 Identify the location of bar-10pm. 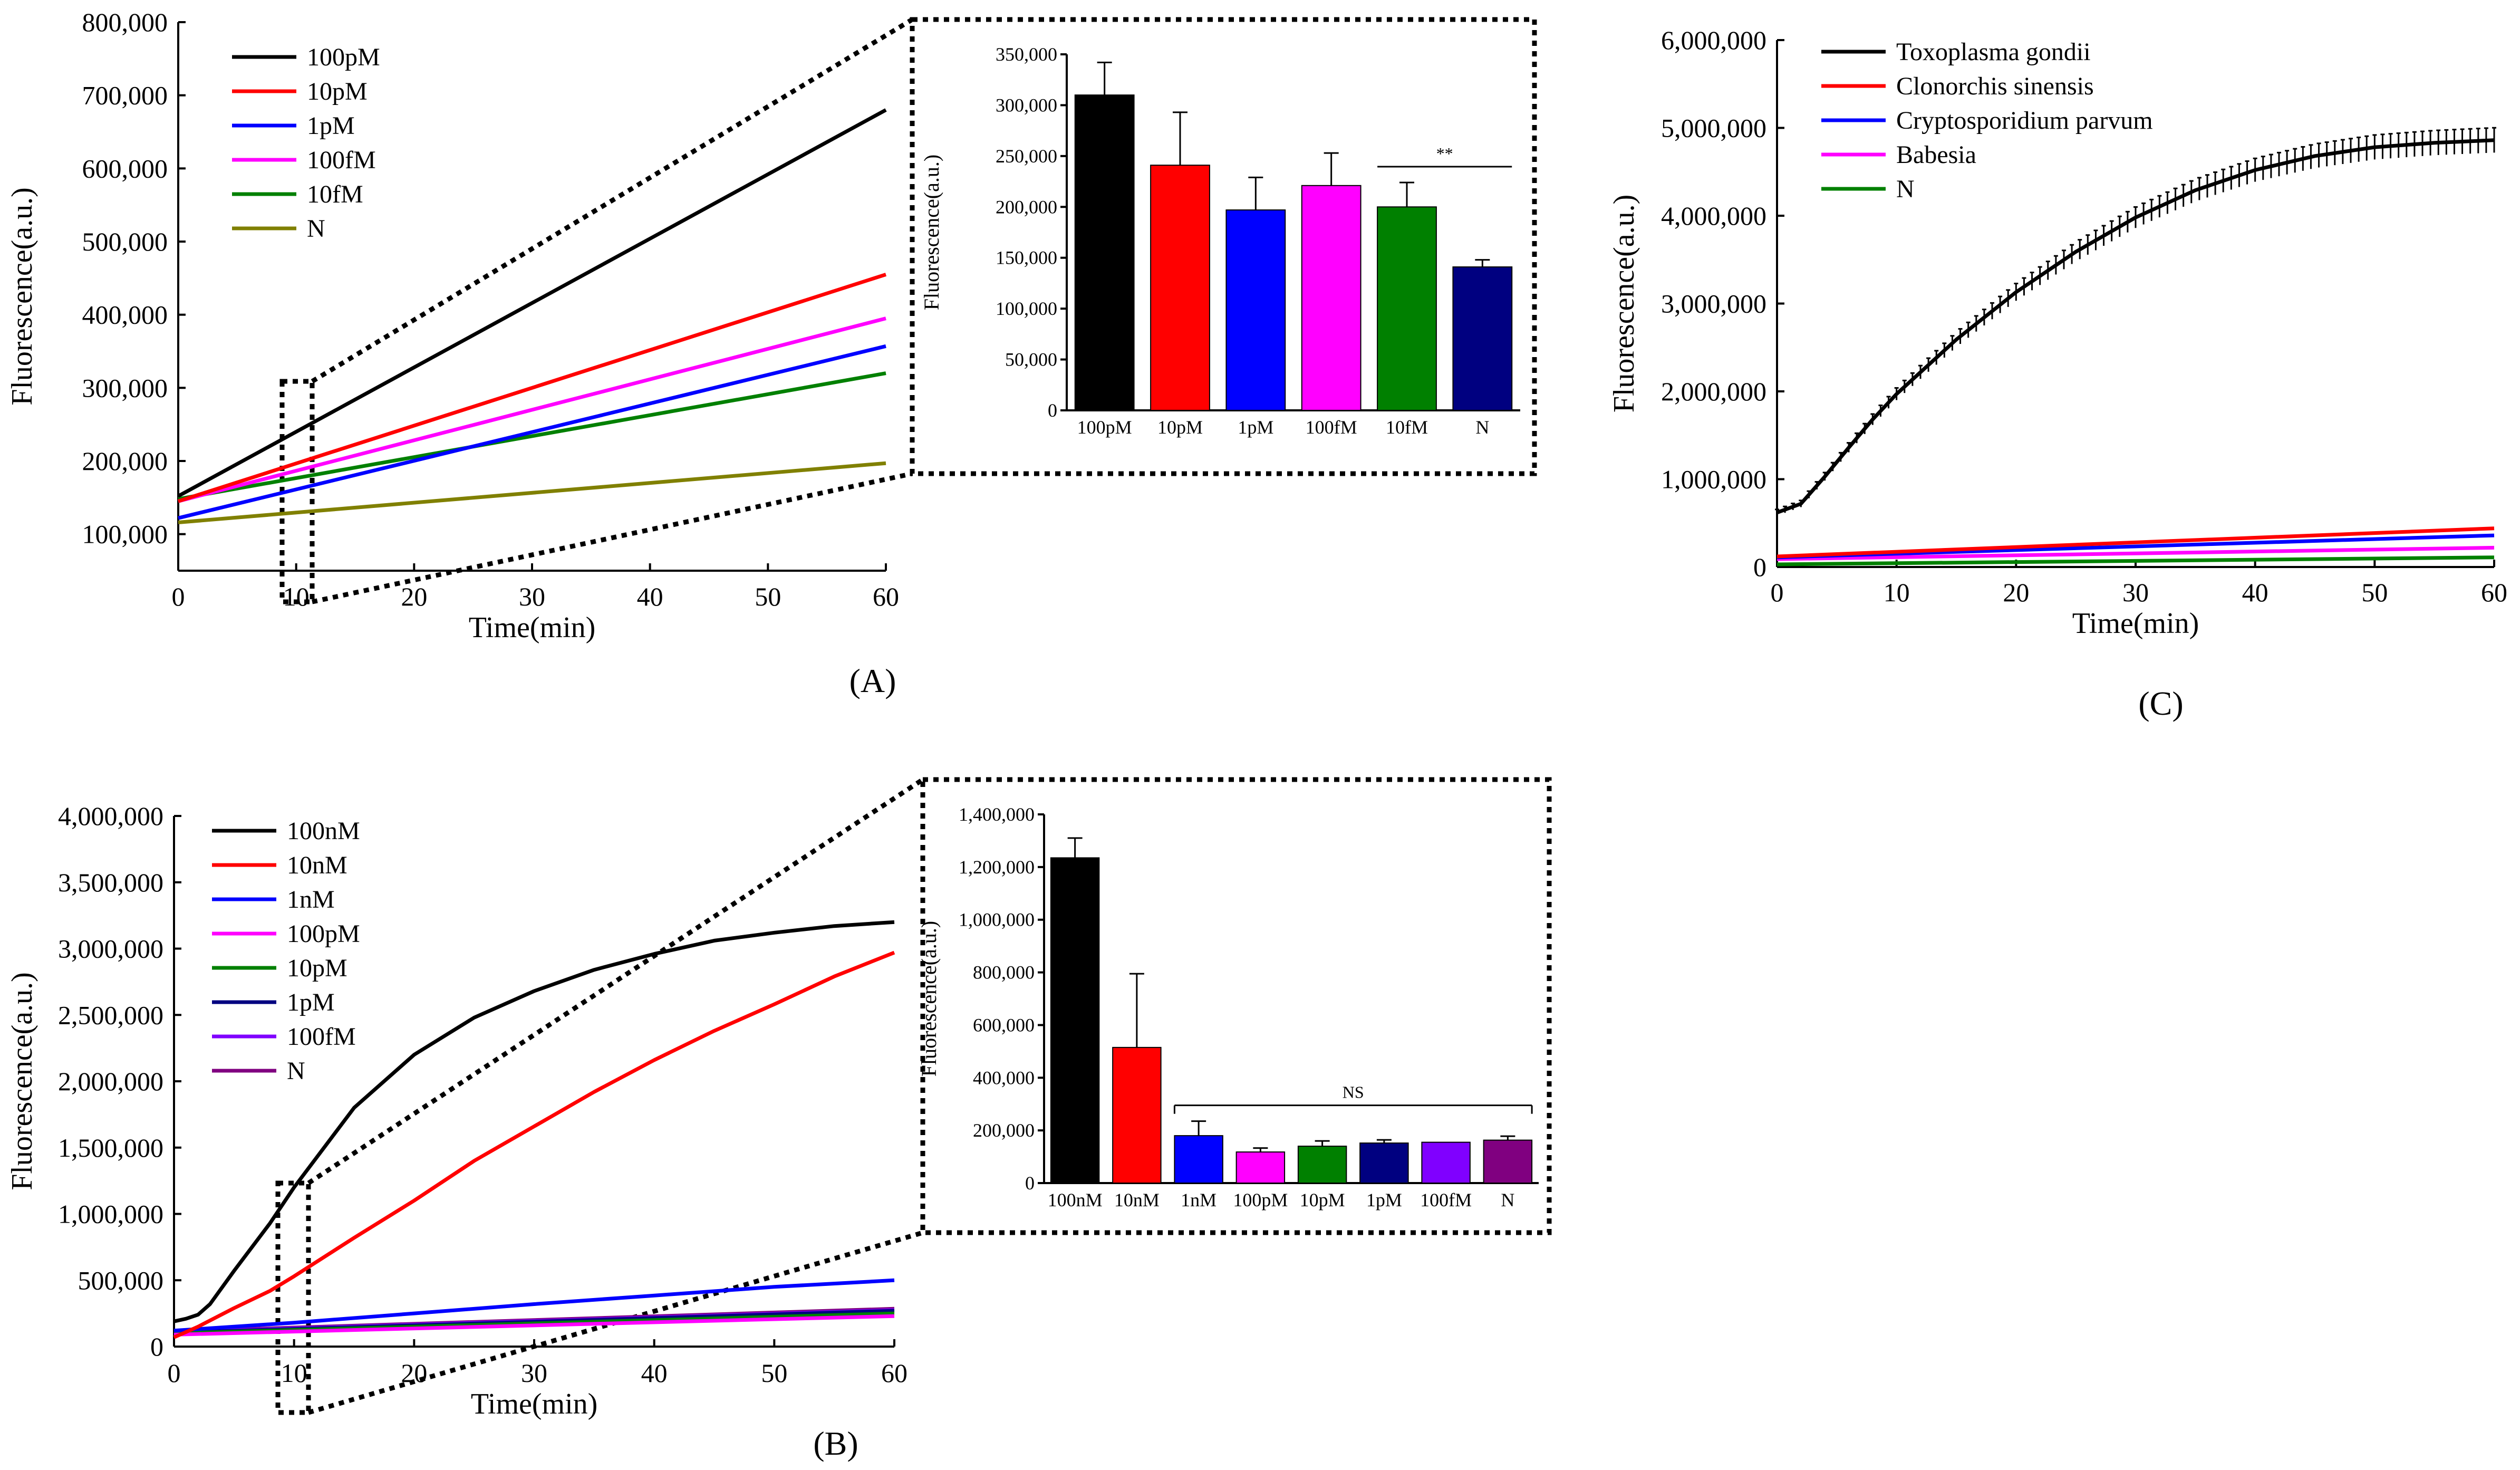
(1322, 1165).